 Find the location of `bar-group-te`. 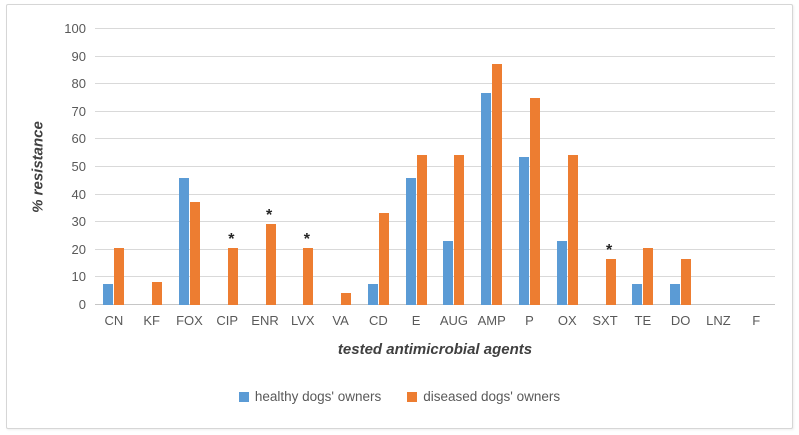

bar-group-te is located at coordinates (643, 167).